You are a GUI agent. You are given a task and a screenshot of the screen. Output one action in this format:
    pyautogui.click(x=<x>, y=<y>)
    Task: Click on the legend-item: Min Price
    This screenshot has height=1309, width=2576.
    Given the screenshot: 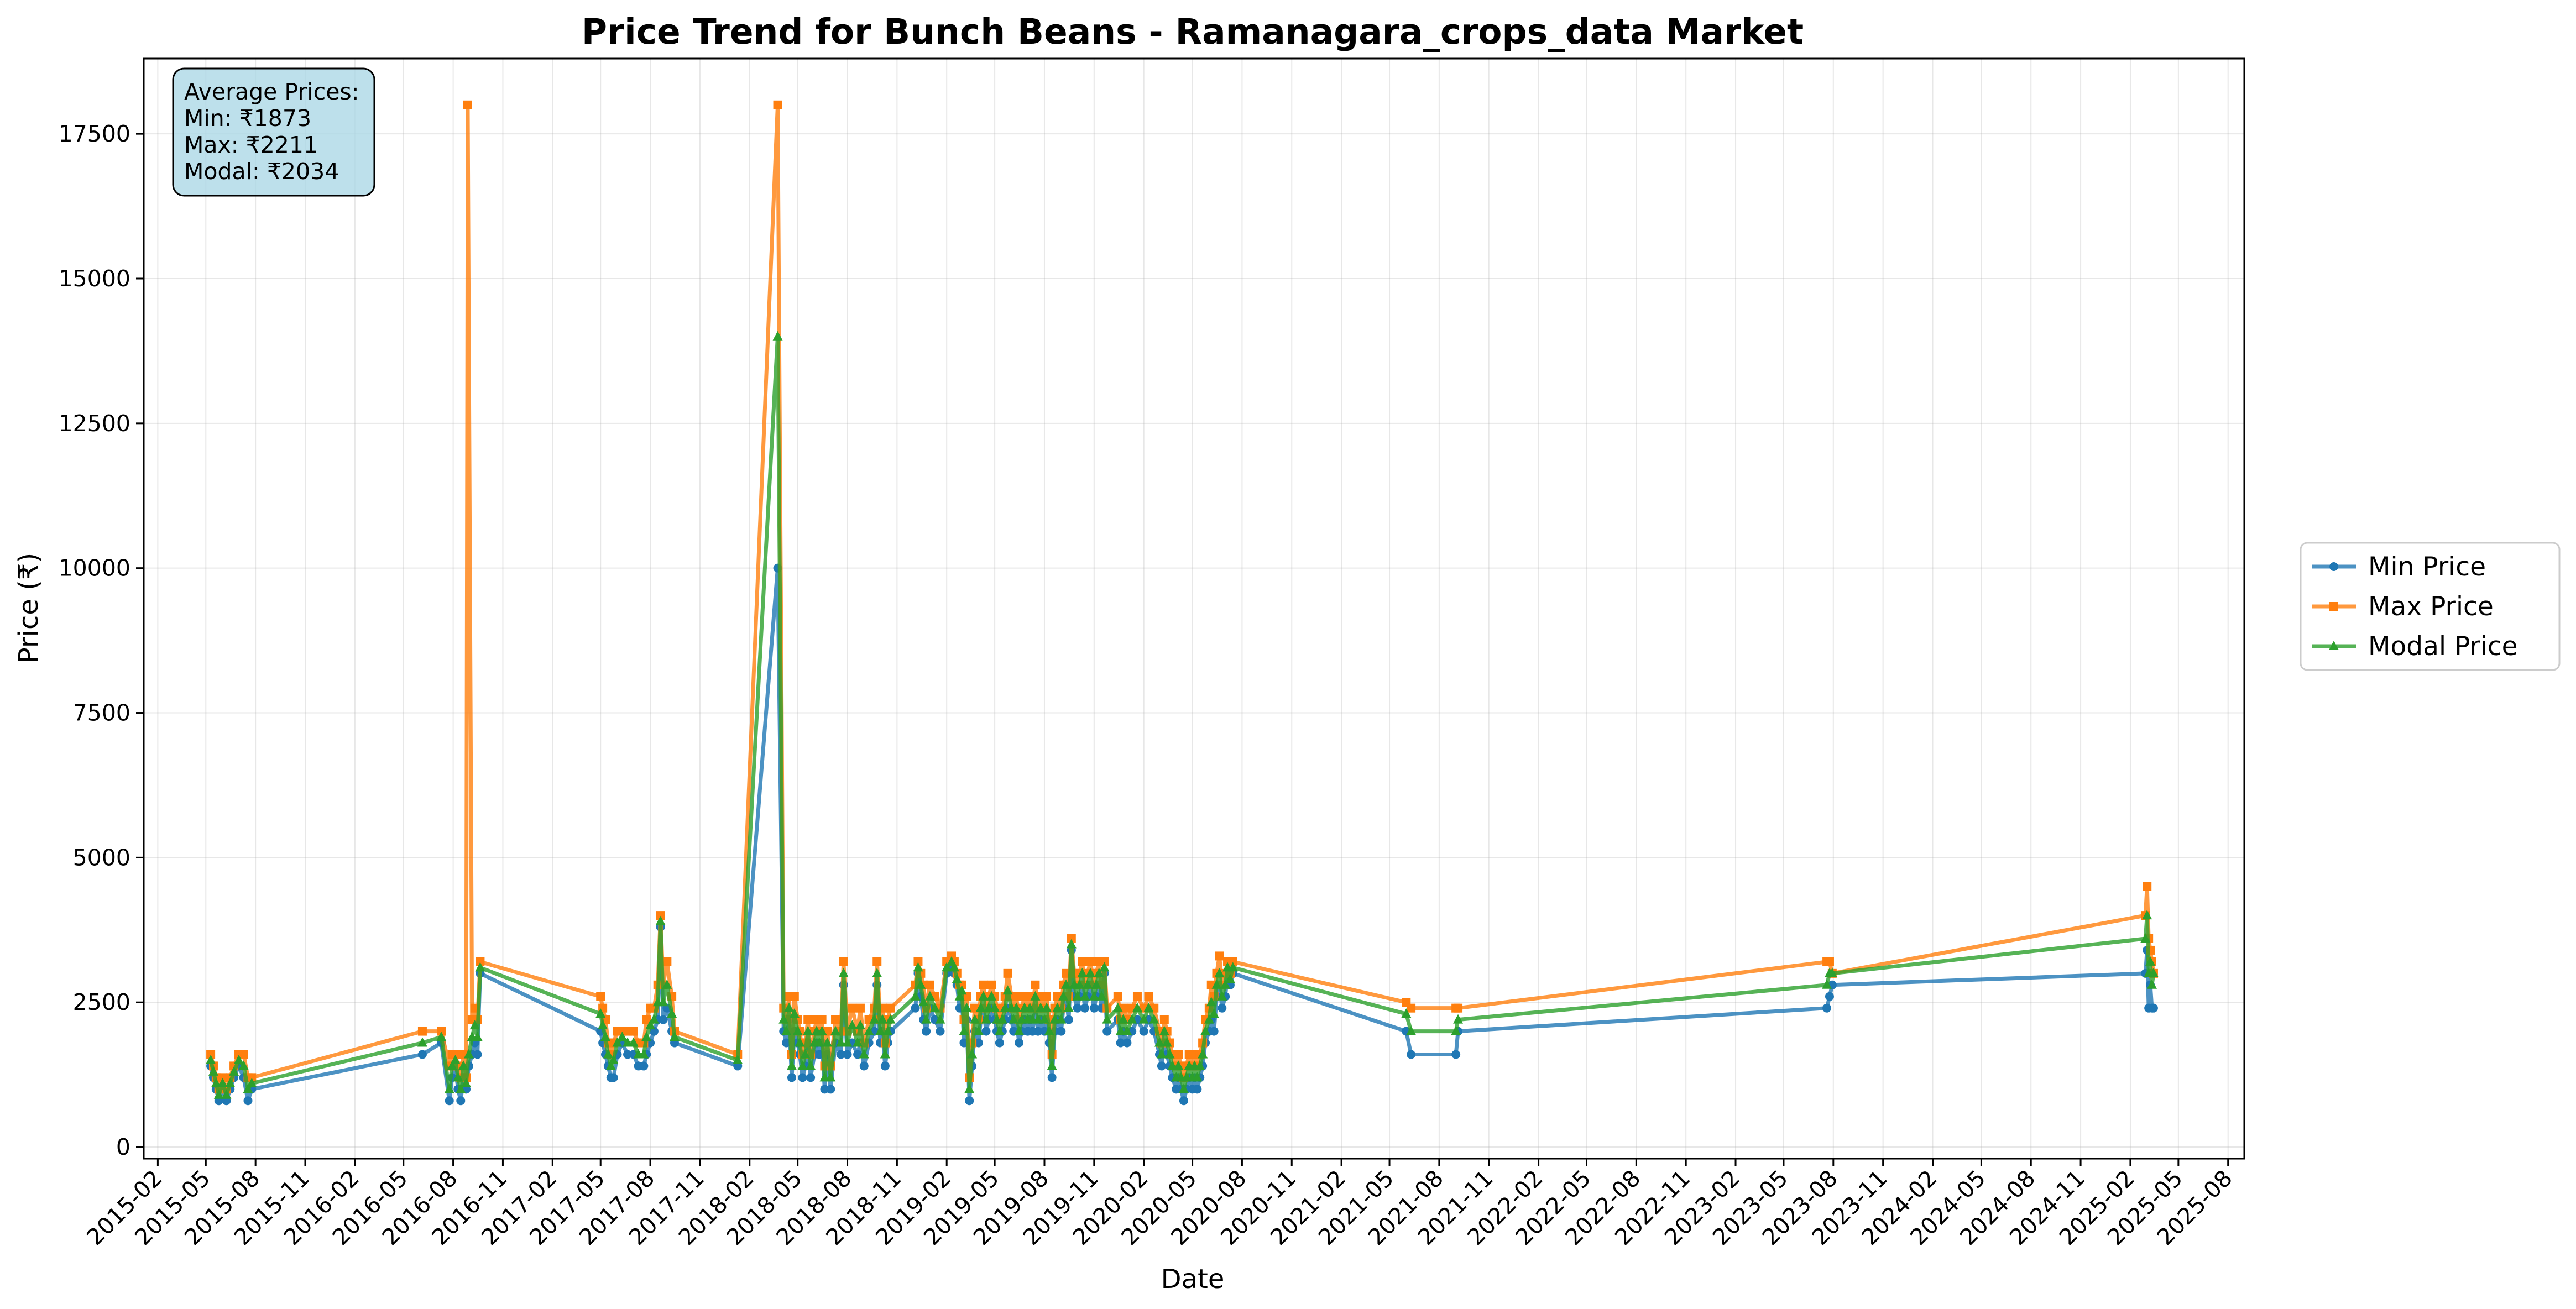 What is the action you would take?
    pyautogui.click(x=2399, y=567)
    